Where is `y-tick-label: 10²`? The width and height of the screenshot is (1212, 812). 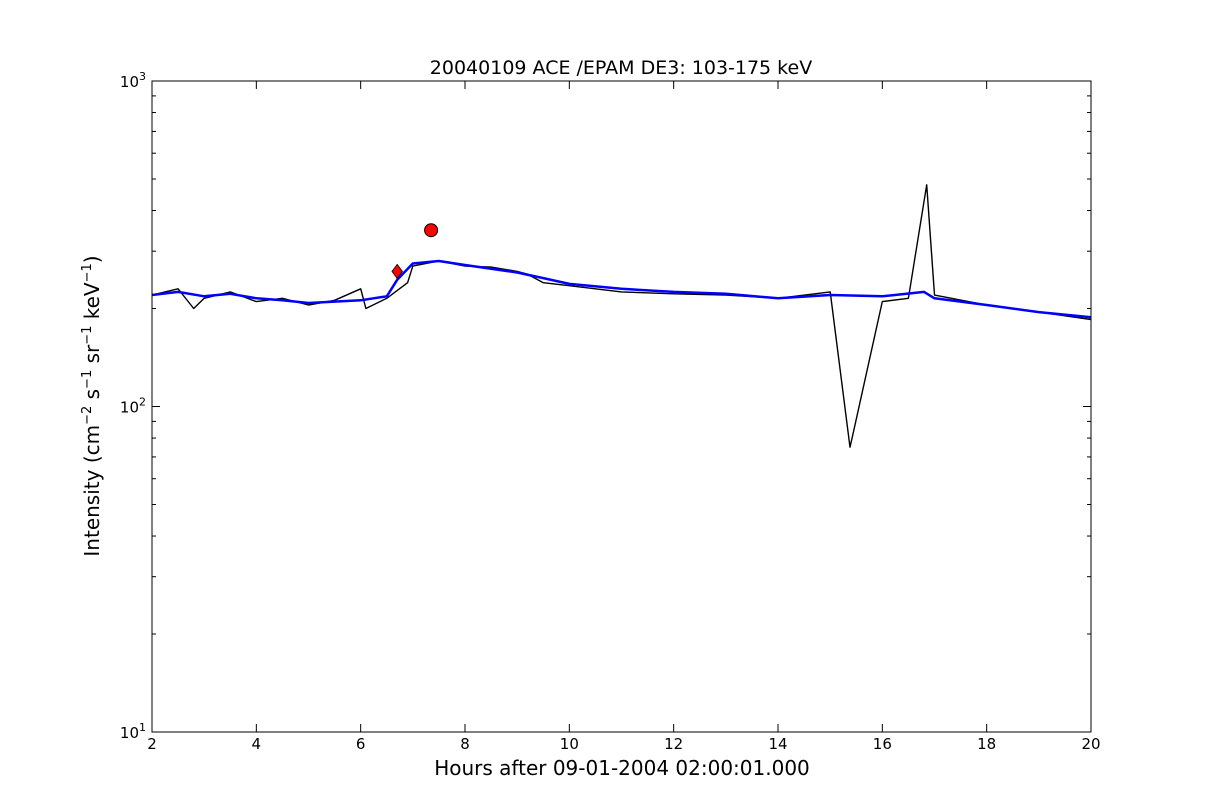
y-tick-label: 10² is located at coordinates (133, 406).